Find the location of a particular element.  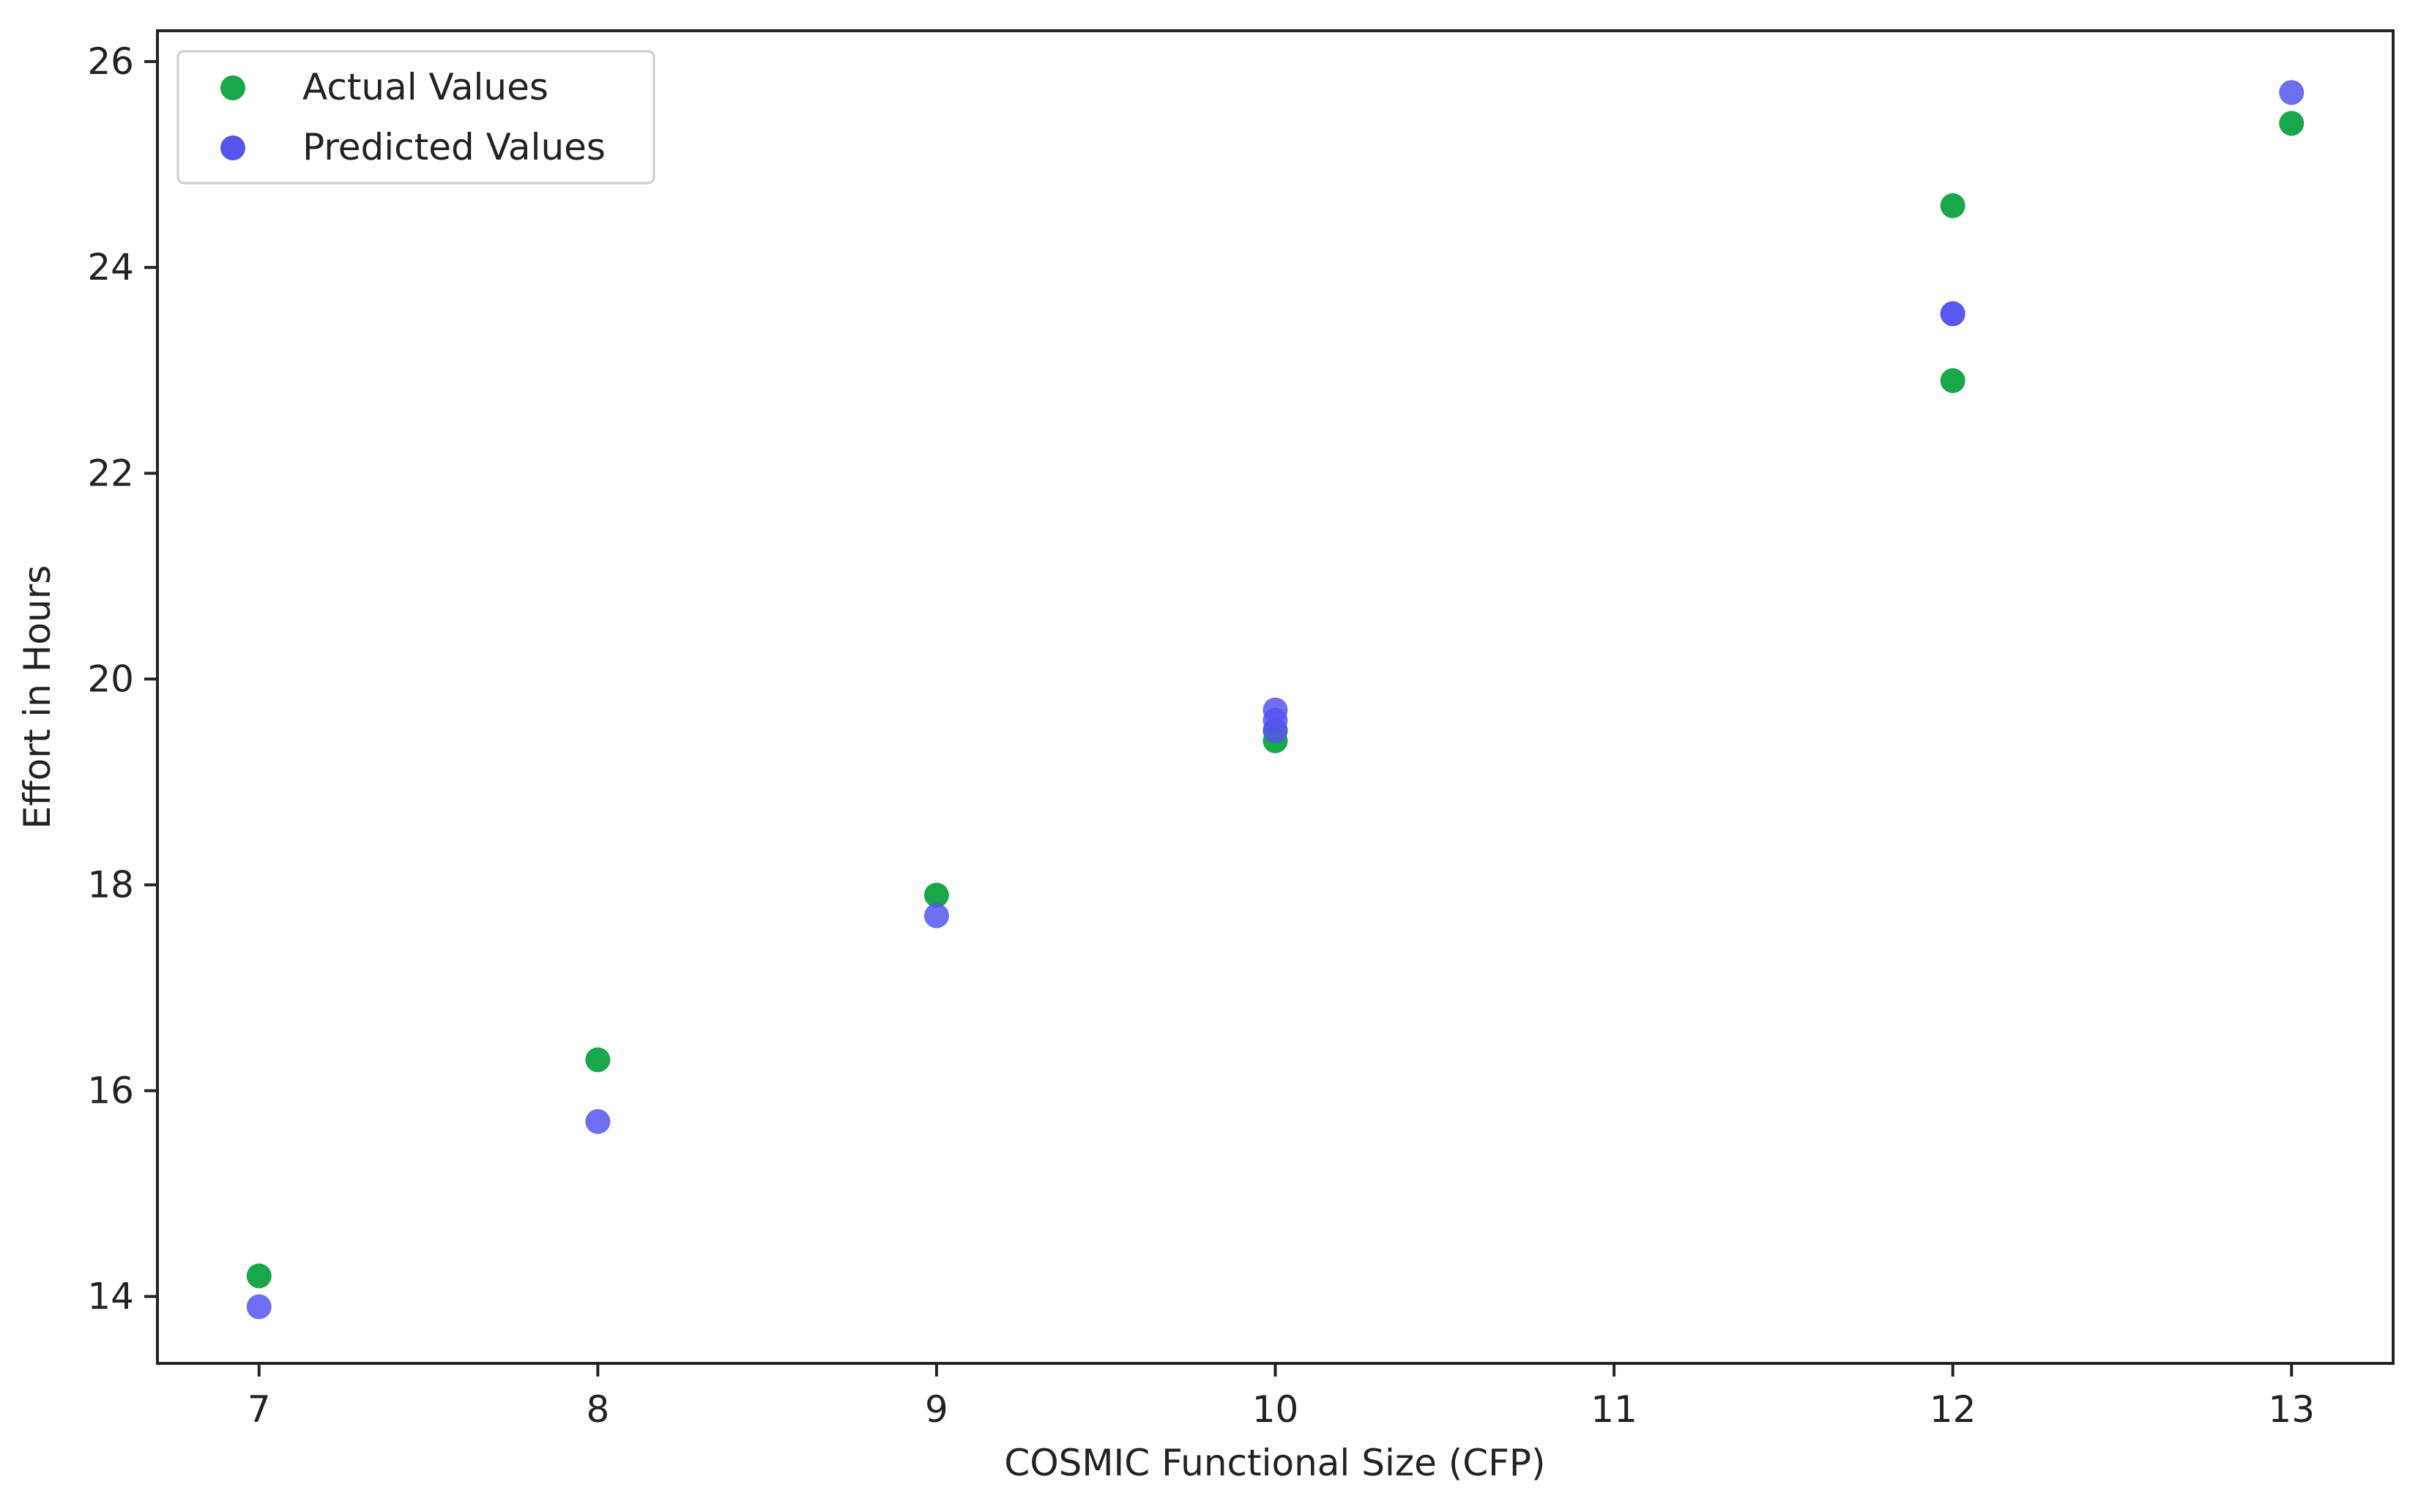

y-tick-label: 16 is located at coordinates (110, 1091).